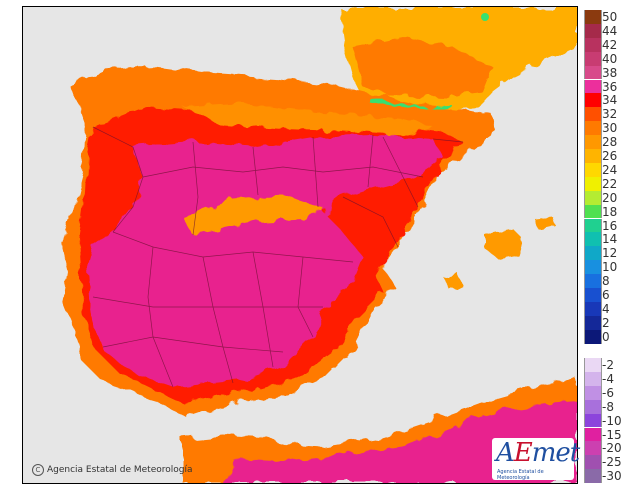 This screenshot has width=630, height=500. Describe the element at coordinates (608, 365) in the screenshot. I see `legend-label: -2` at that location.